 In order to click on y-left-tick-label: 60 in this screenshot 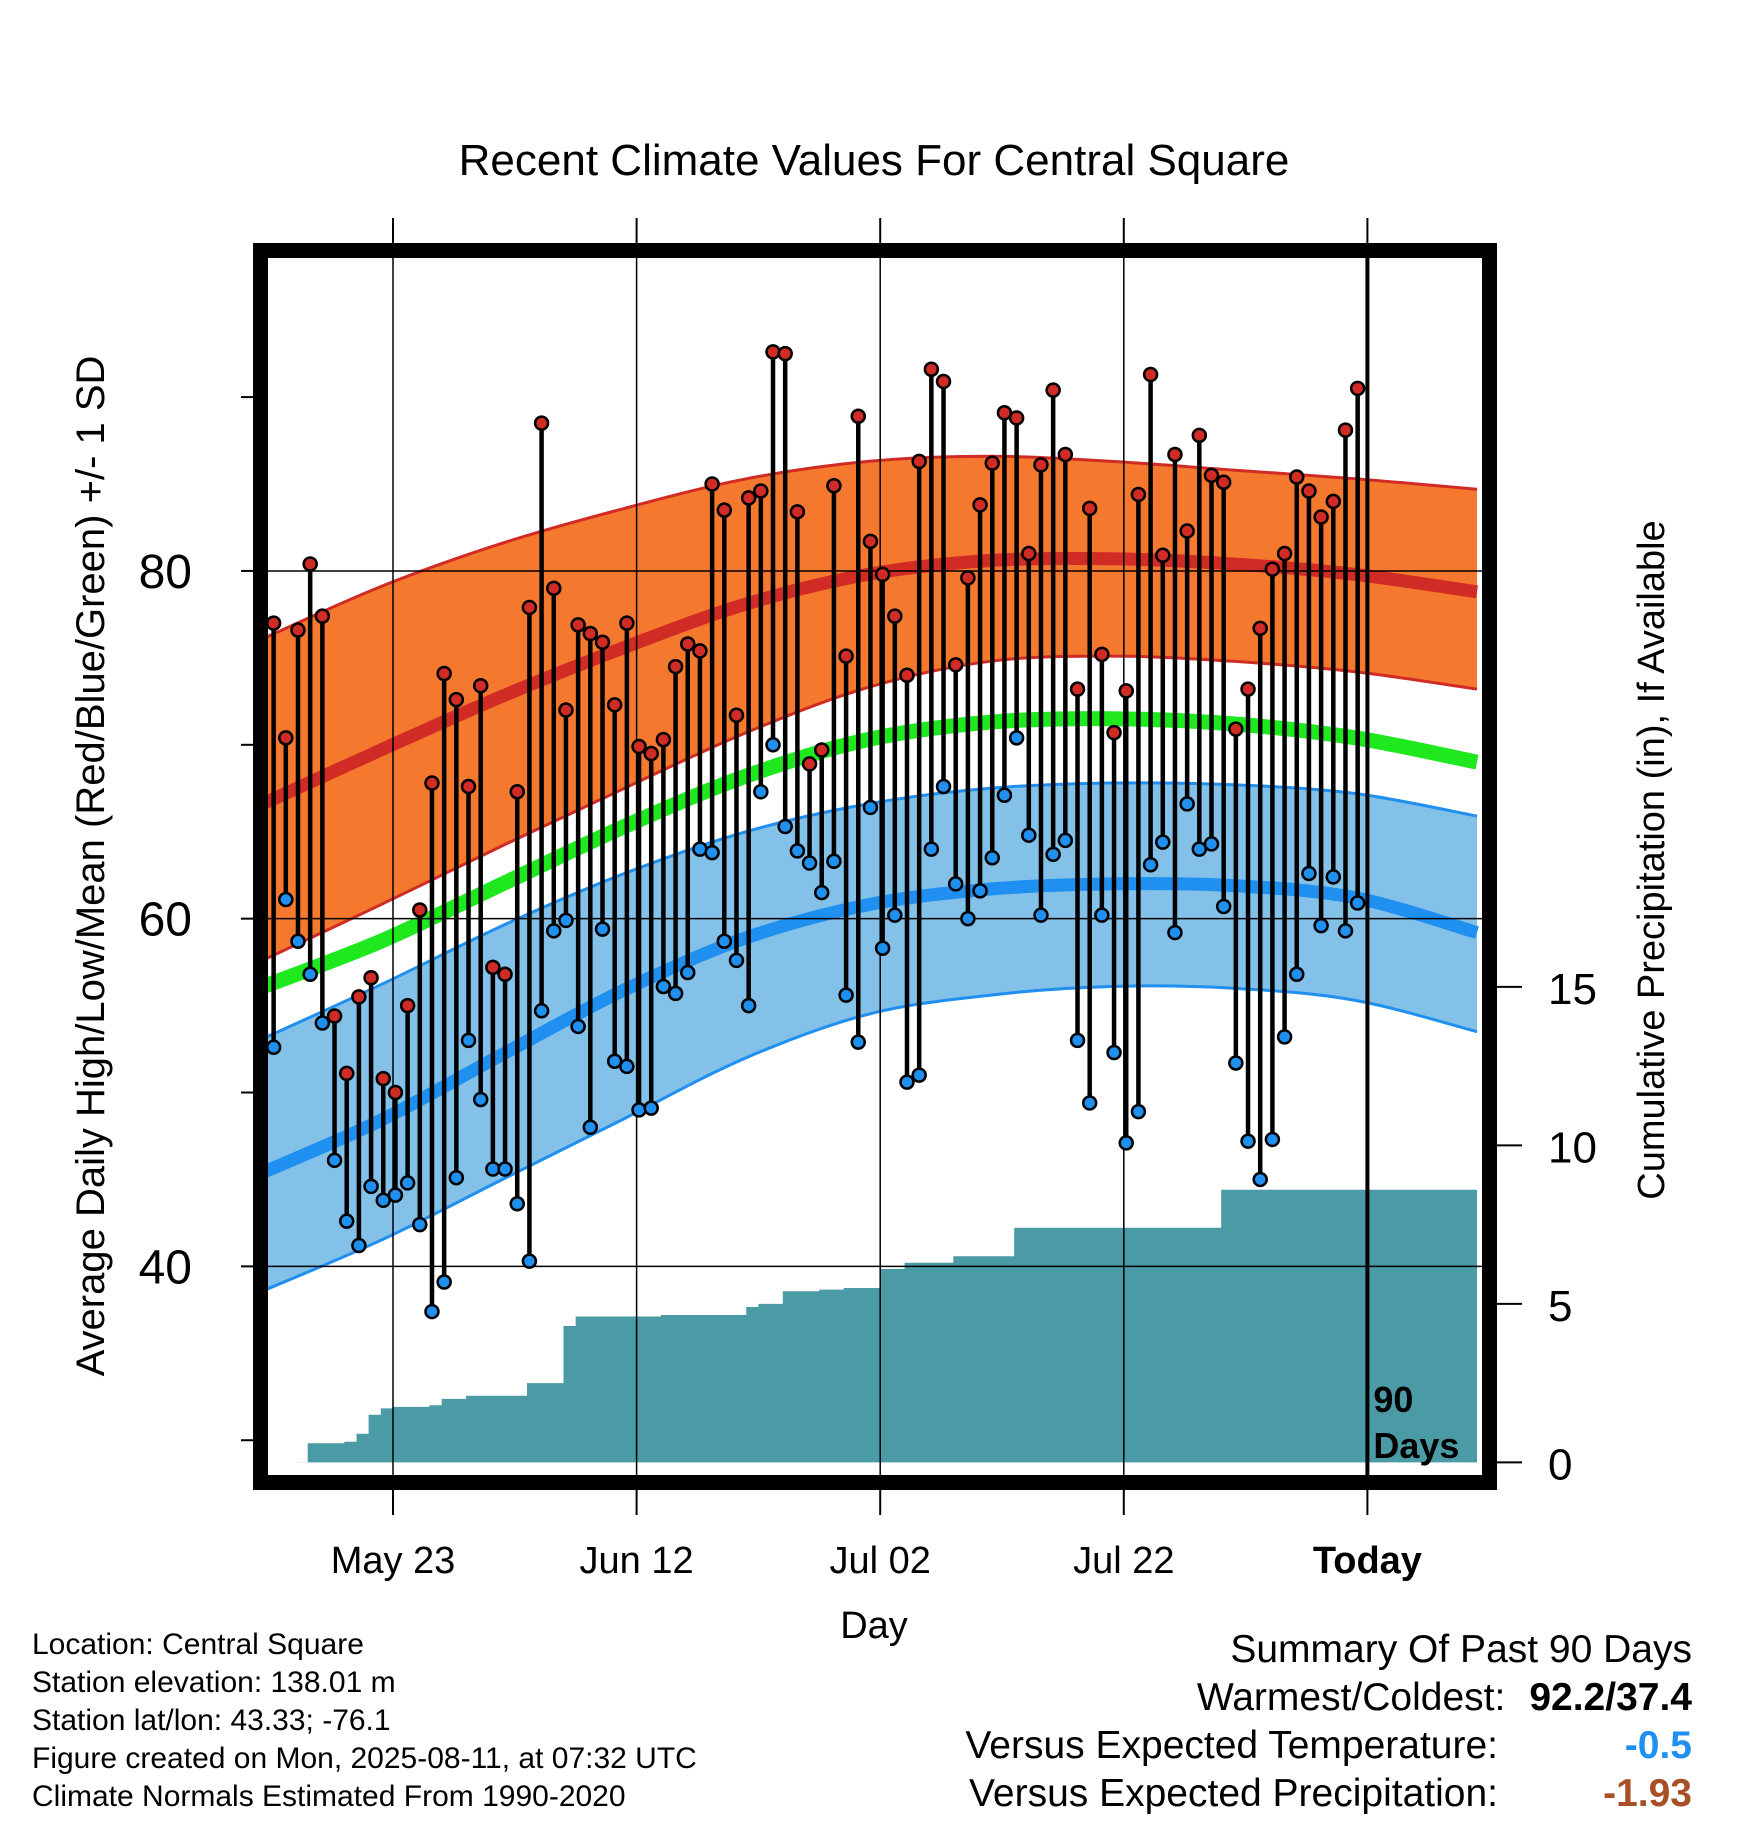, I will do `click(165, 920)`.